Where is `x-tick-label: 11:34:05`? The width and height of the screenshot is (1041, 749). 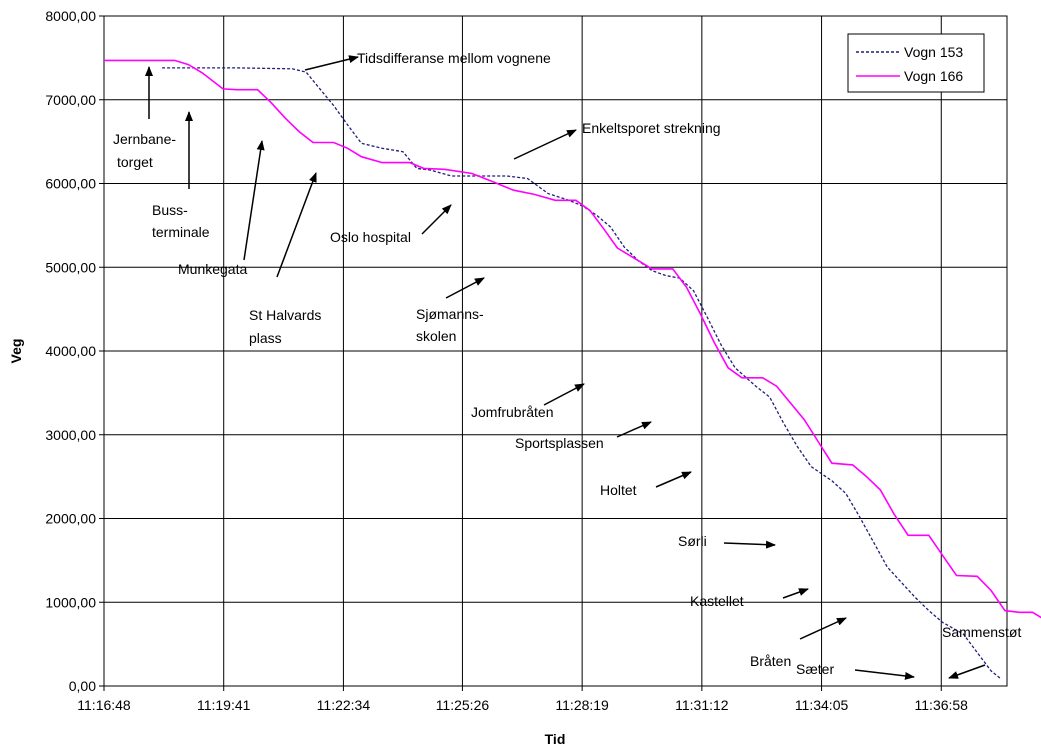 x-tick-label: 11:34:05 is located at coordinates (822, 705).